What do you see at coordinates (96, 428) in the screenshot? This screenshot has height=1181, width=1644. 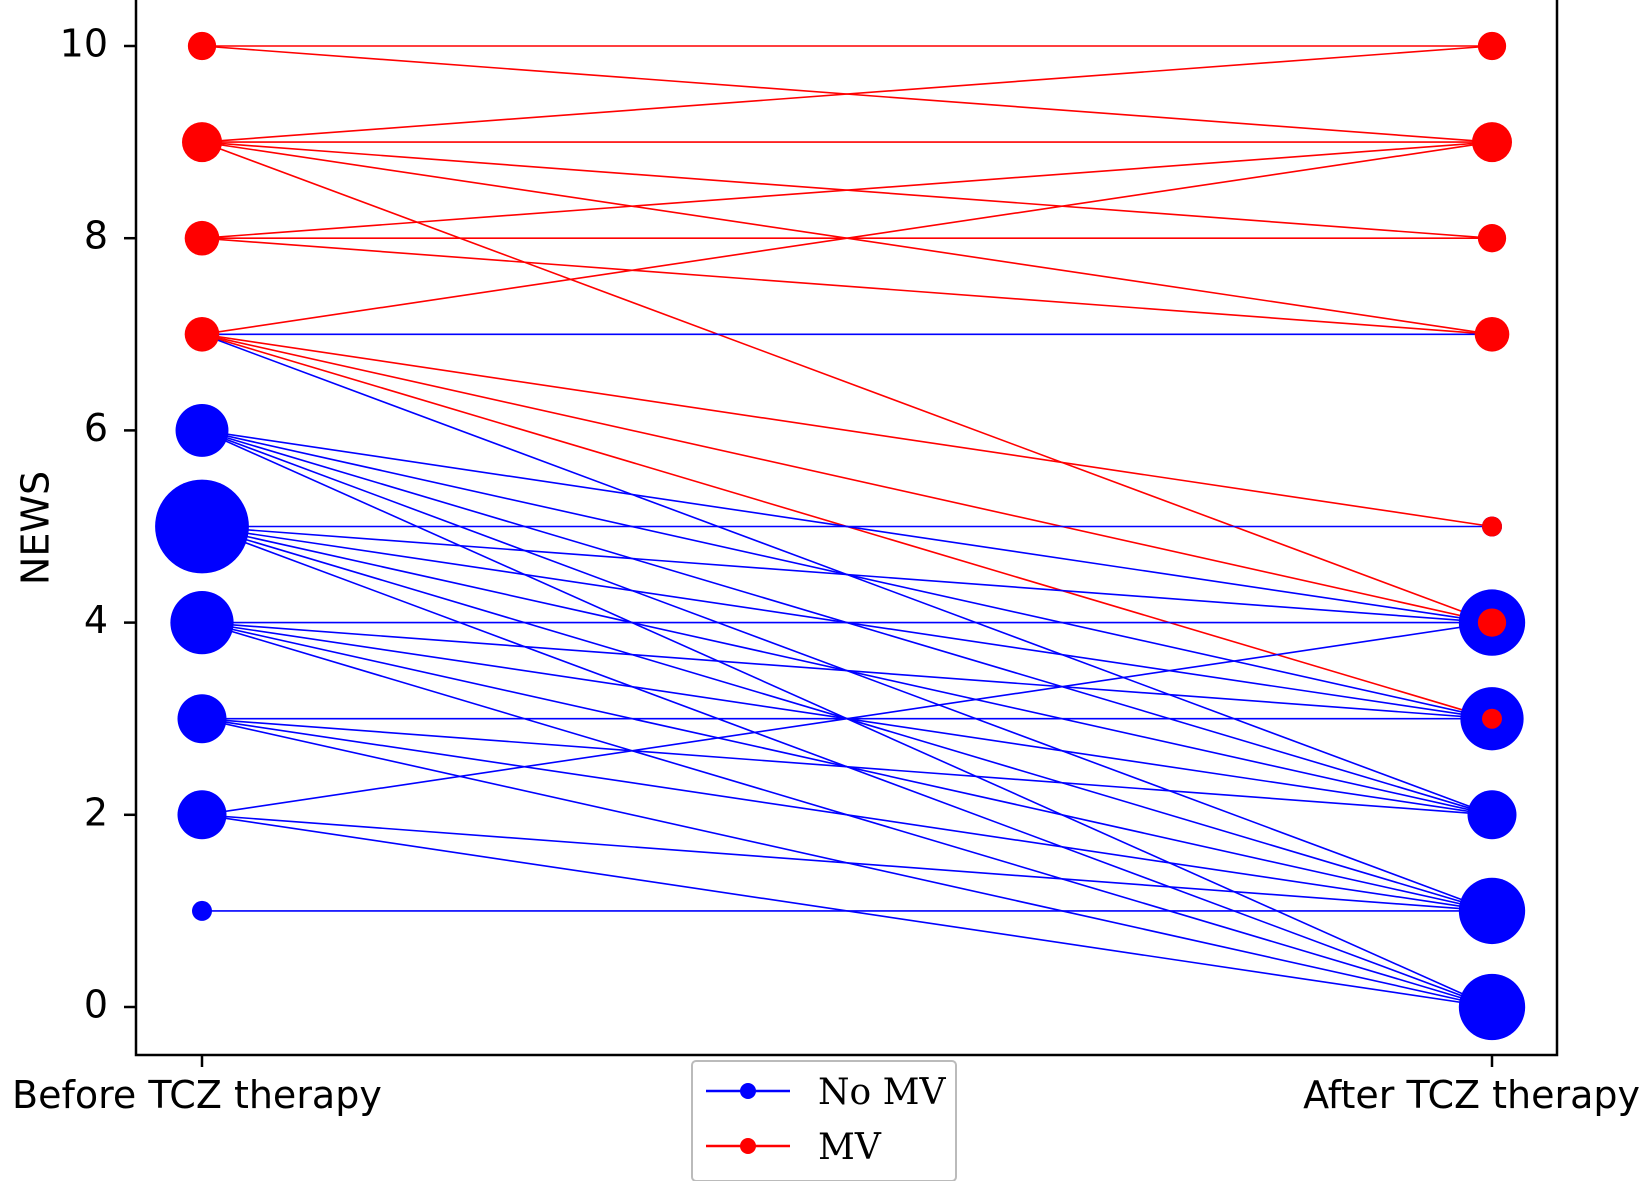 I see `y-tick-label: 6` at bounding box center [96, 428].